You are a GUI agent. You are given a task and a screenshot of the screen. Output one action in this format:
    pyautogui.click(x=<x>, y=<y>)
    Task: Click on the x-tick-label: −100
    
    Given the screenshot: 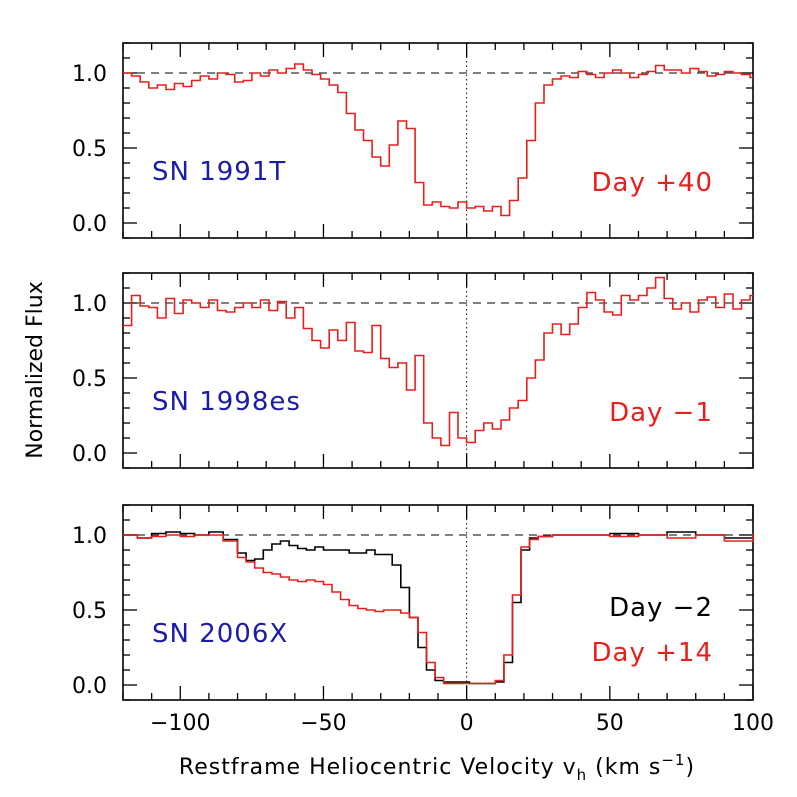 What is the action you would take?
    pyautogui.click(x=180, y=723)
    